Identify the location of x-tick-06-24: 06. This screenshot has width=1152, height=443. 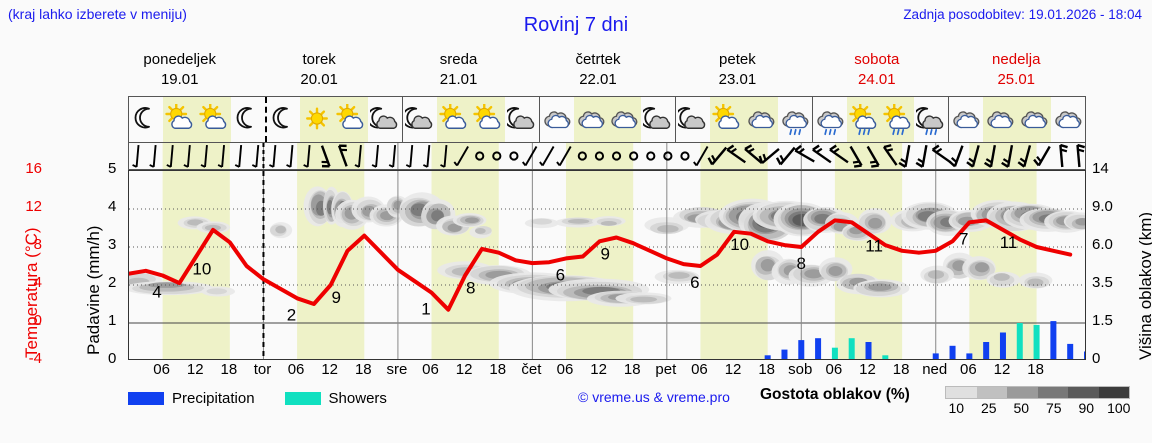
(968, 369).